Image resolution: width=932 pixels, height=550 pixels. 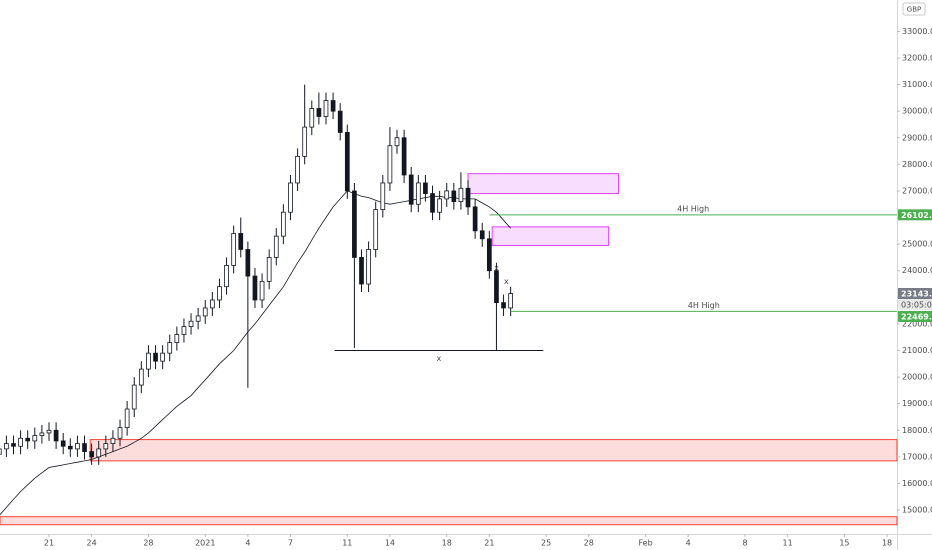 What do you see at coordinates (744, 543) in the screenshot?
I see `x-tick-label: 8` at bounding box center [744, 543].